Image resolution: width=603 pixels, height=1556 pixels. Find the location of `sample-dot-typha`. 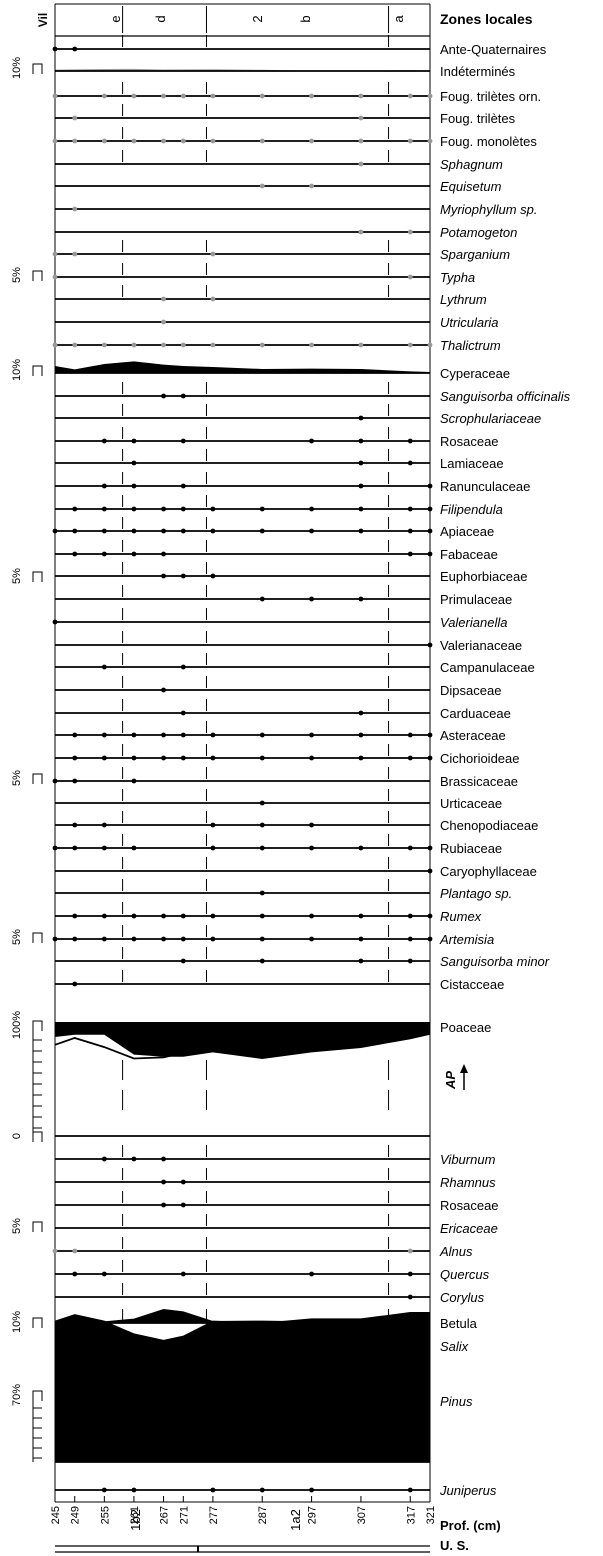

sample-dot-typha is located at coordinates (410, 277).